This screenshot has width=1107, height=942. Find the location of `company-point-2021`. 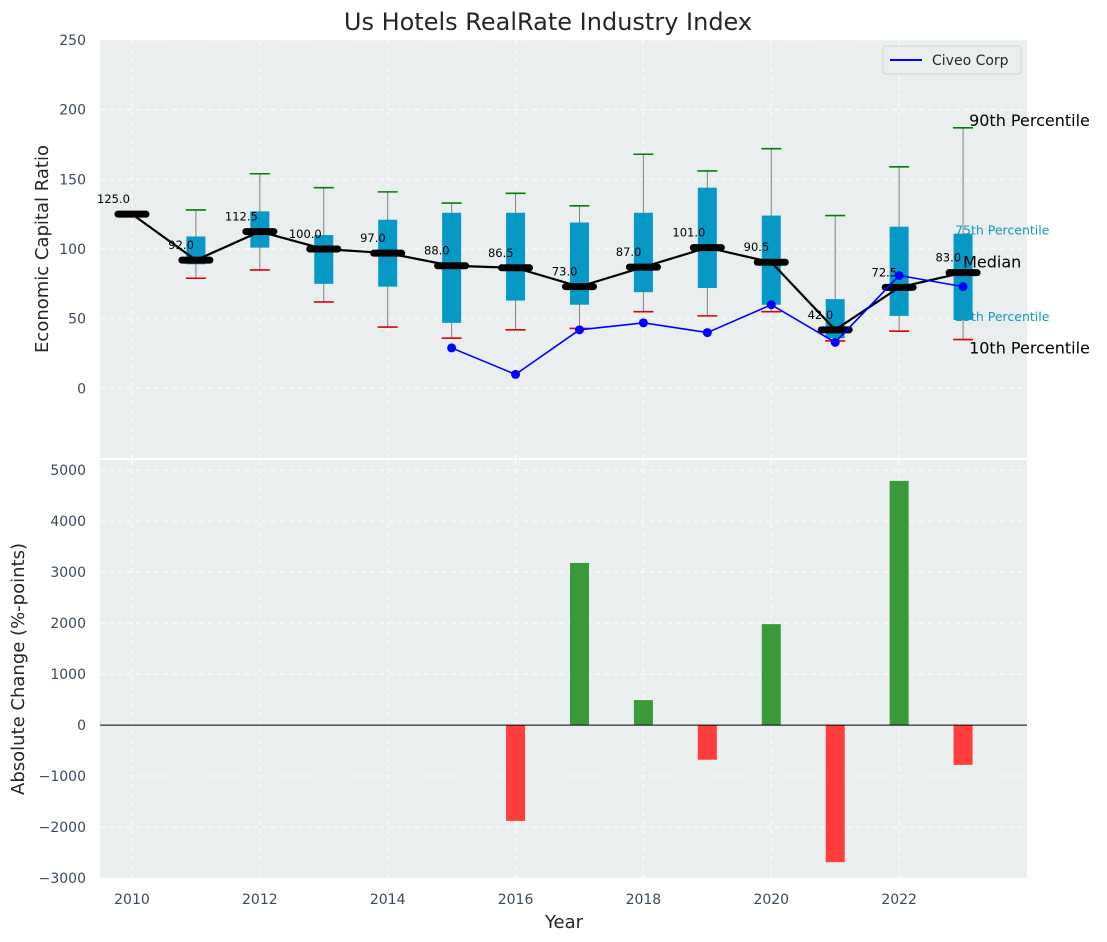

company-point-2021 is located at coordinates (835, 342).